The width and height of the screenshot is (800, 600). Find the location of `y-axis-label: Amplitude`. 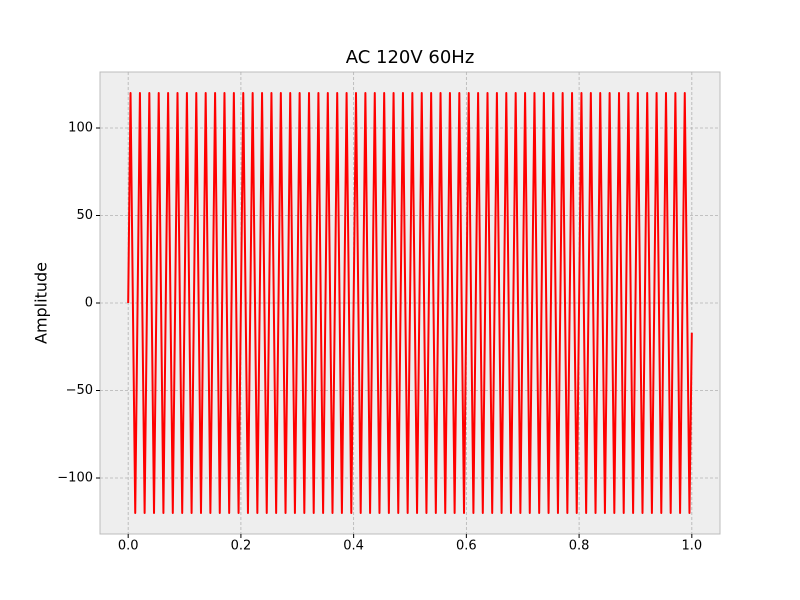

y-axis-label: Amplitude is located at coordinates (41, 303).